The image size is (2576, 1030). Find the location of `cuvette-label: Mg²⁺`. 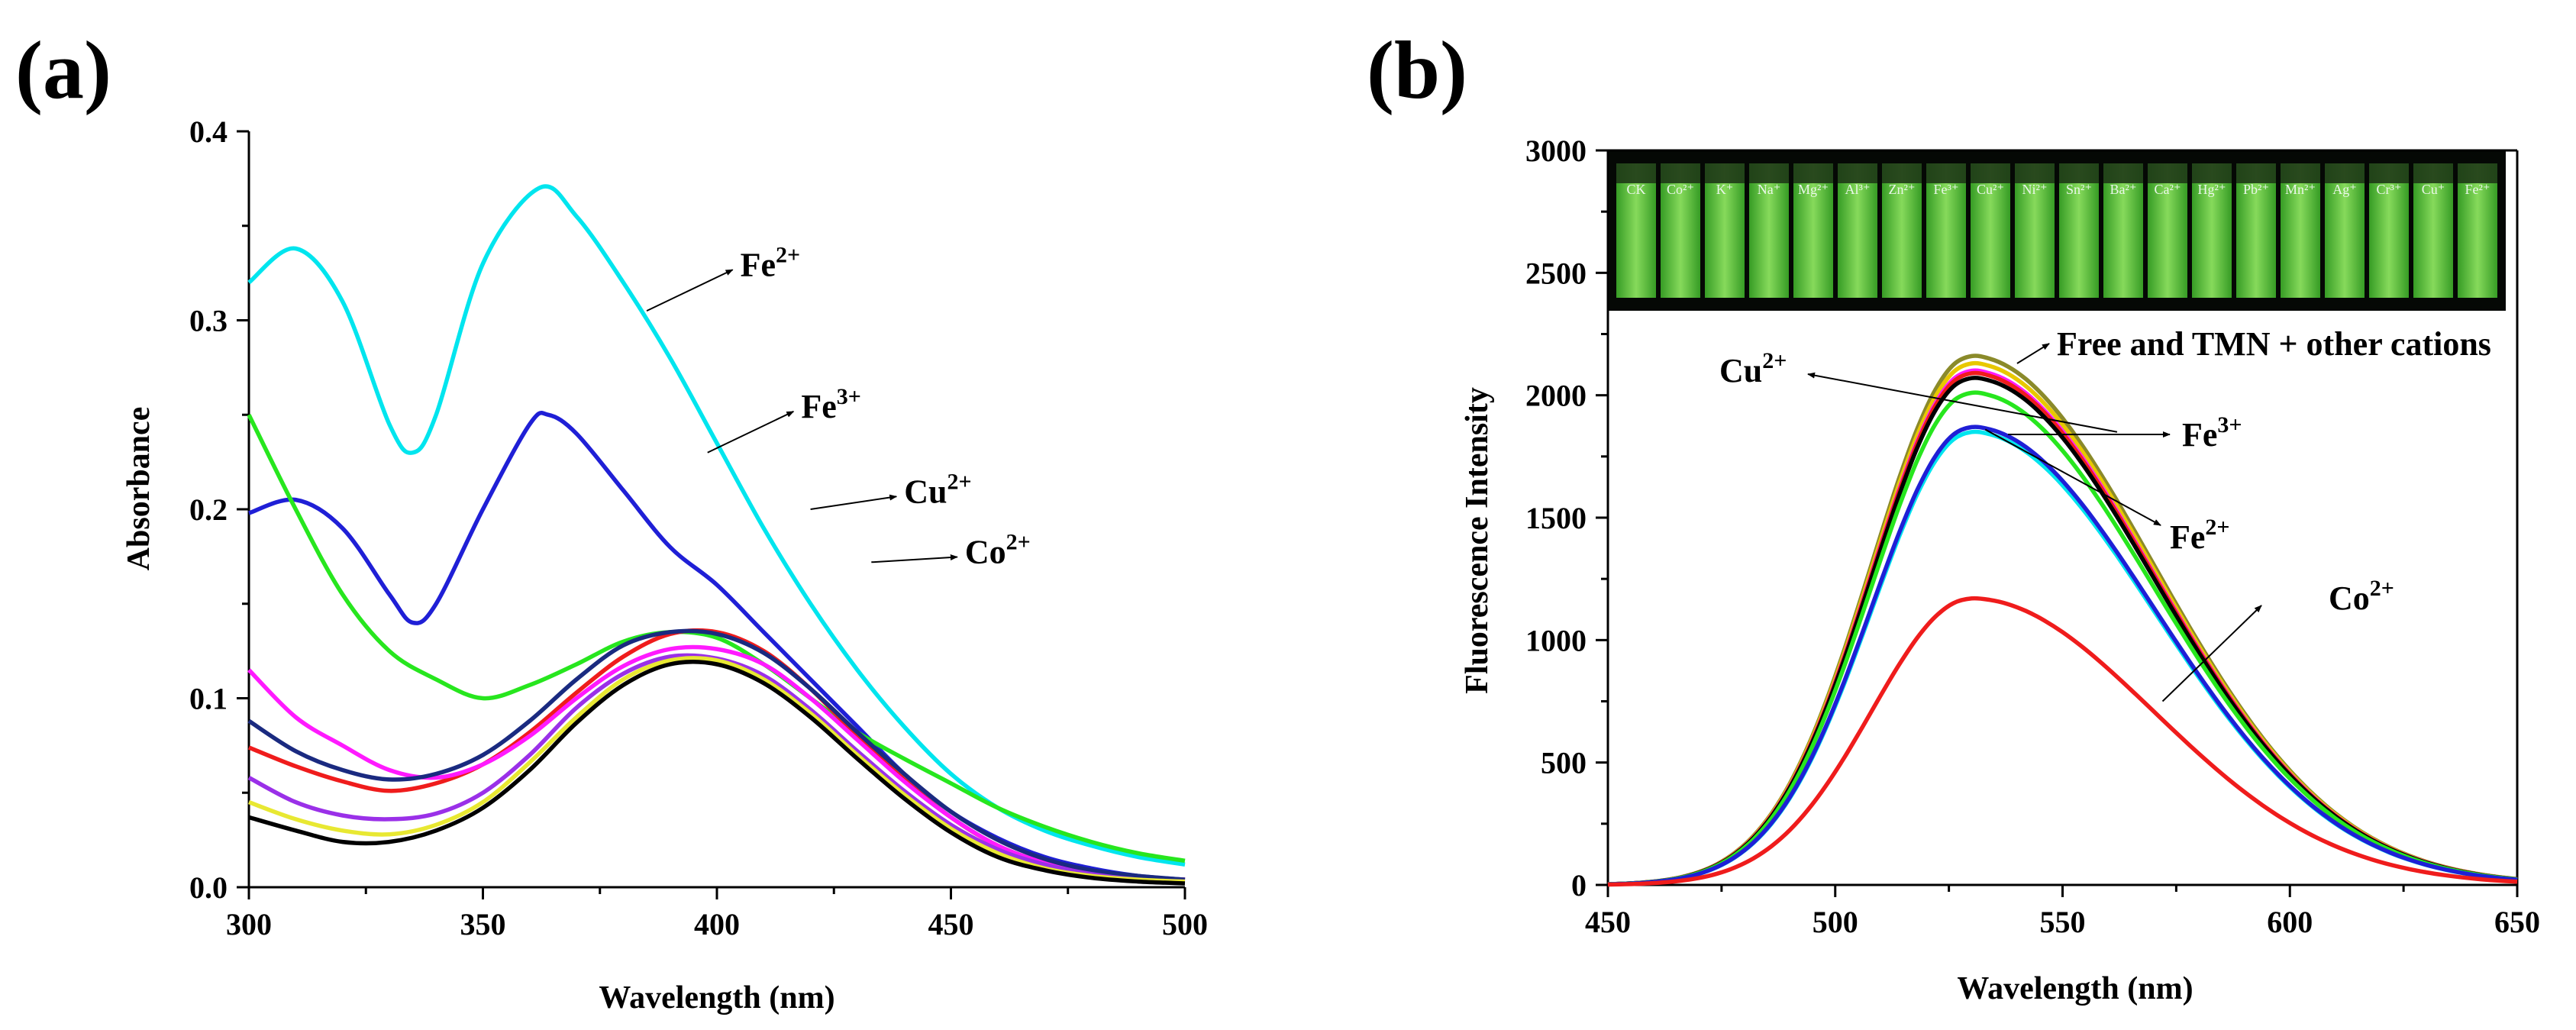

cuvette-label: Mg²⁺ is located at coordinates (1813, 189).